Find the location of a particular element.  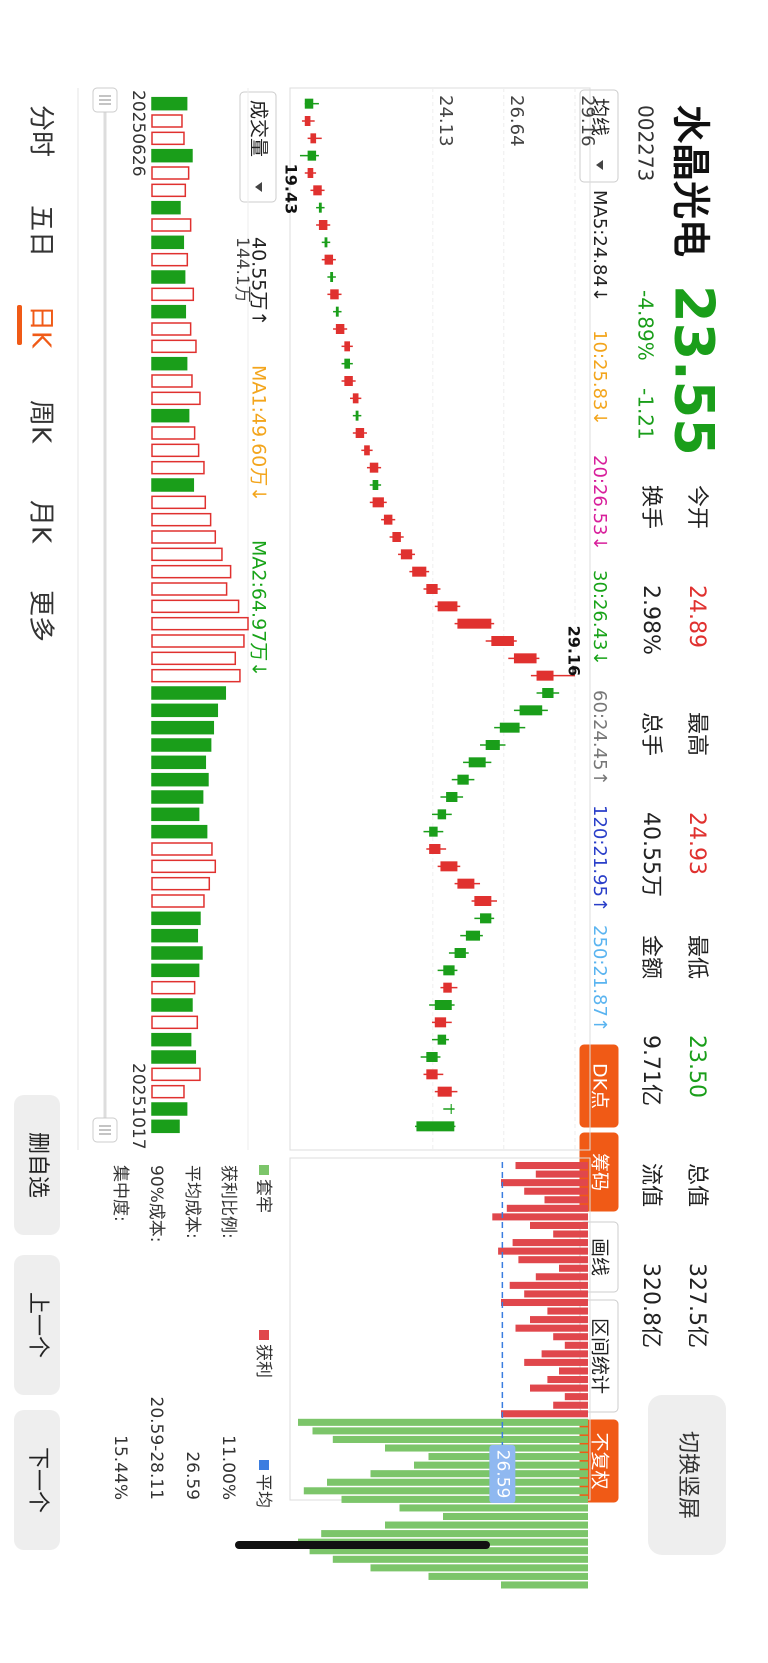

stat-label: 总值 is located at coordinates (696, 1185).